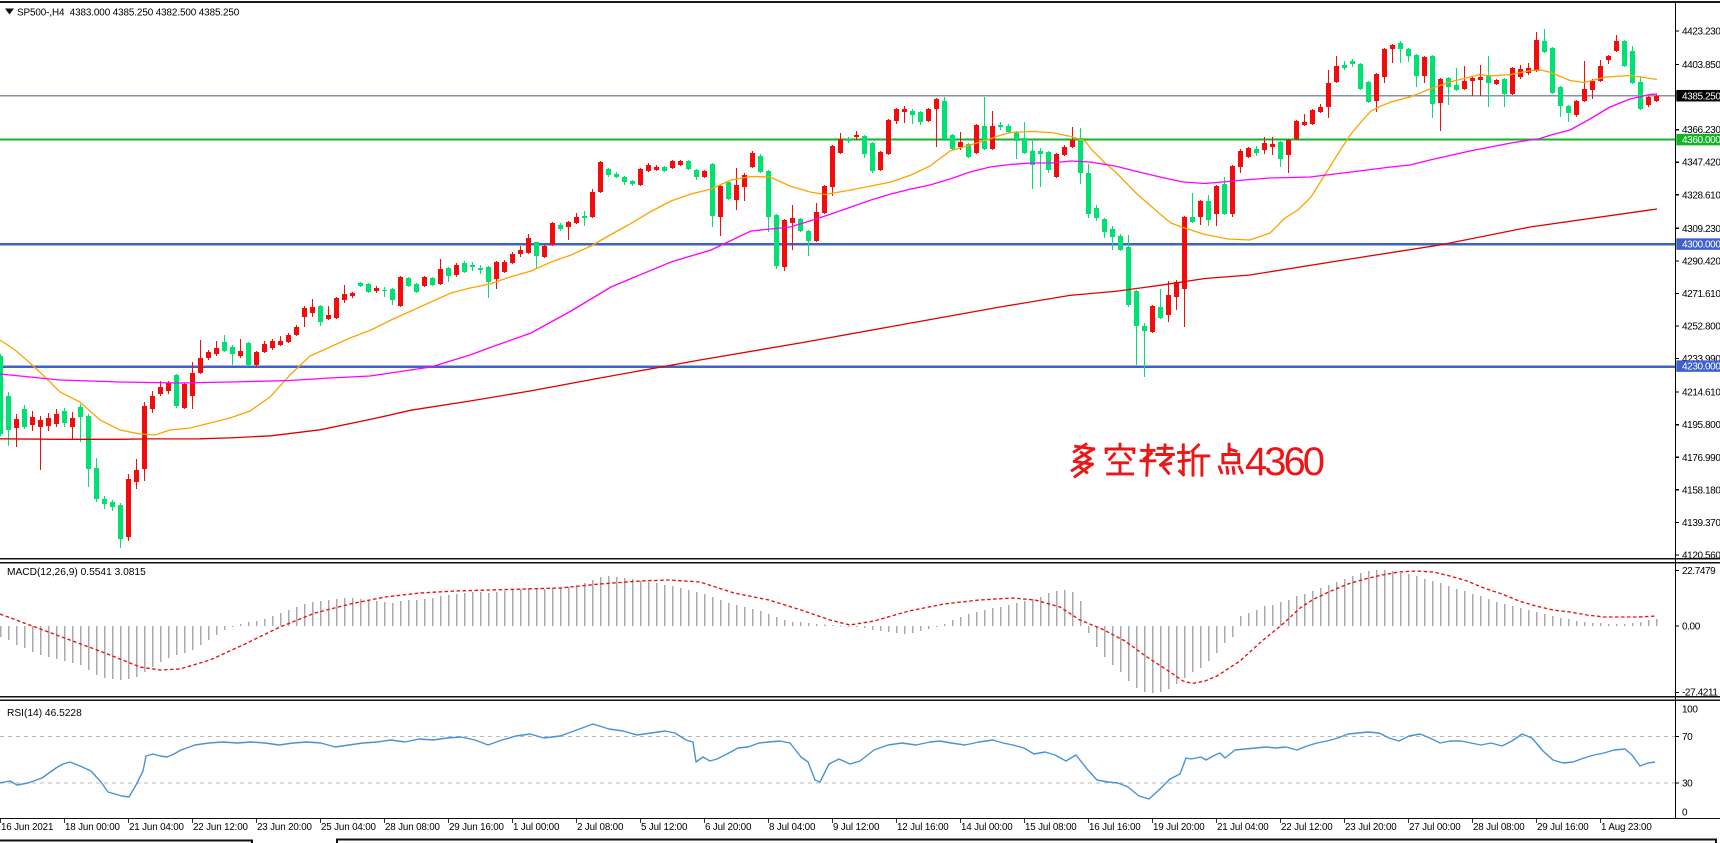  Describe the element at coordinates (1051, 827) in the screenshot. I see `svg-text: 15 Jul 08:00` at that location.